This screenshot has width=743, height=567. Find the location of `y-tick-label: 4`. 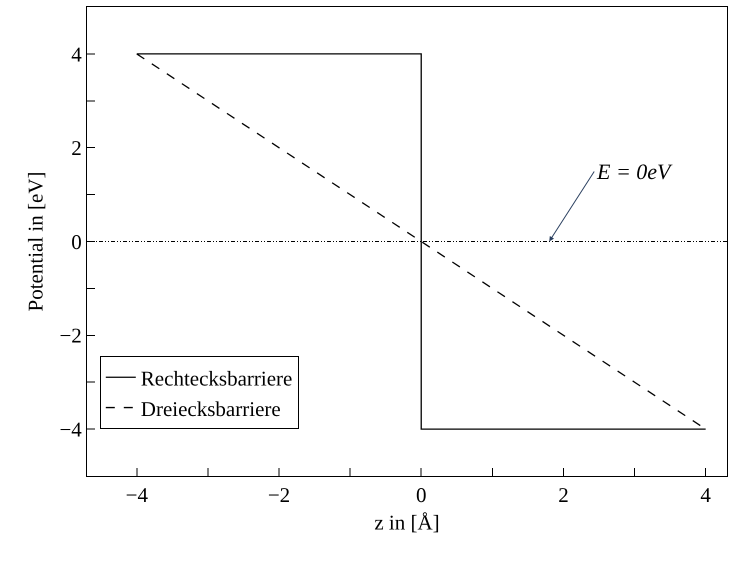

y-tick-label: 4 is located at coordinates (76, 54).